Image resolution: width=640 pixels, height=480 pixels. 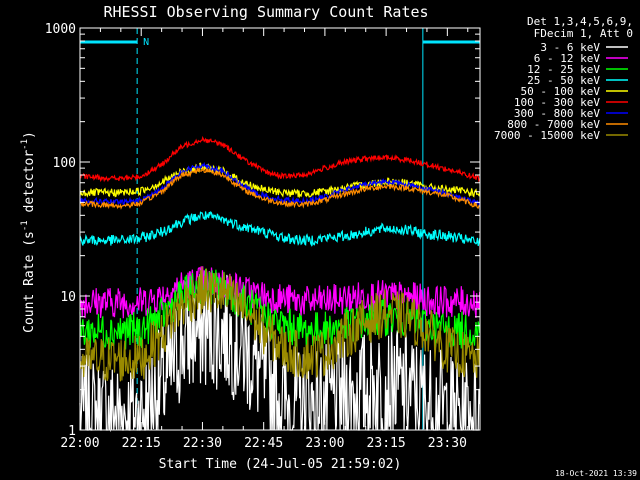 I want to click on x-tick-label: 23:30, so click(x=447, y=443).